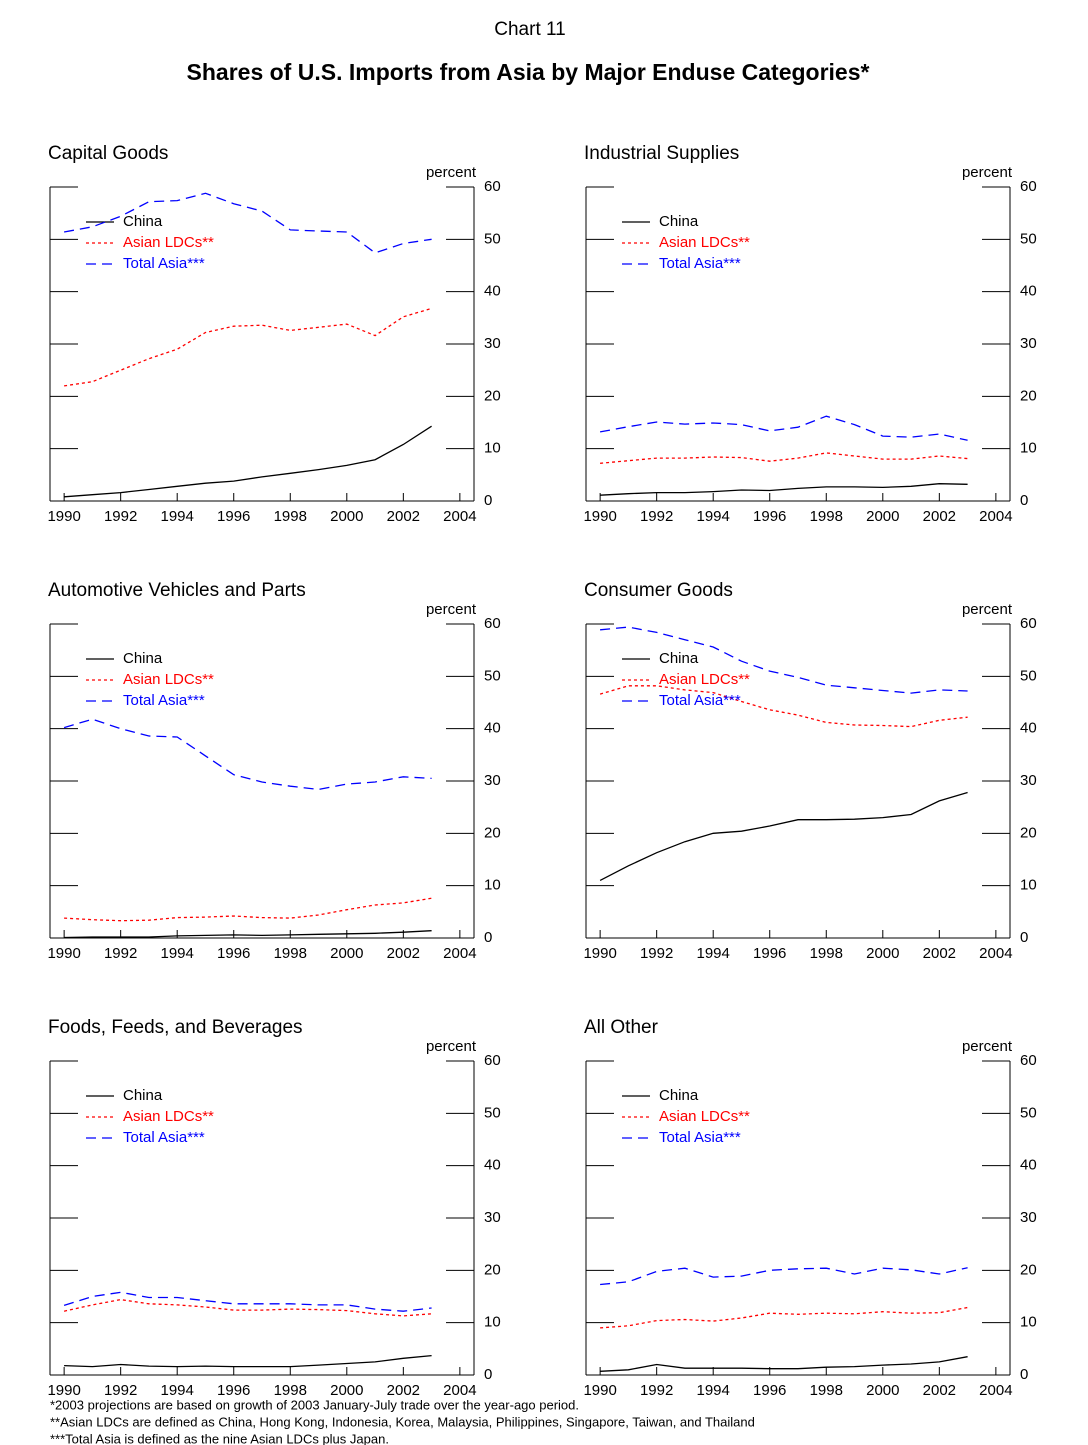 The image size is (1088, 1445). Describe the element at coordinates (177, 590) in the screenshot. I see `chart-title: Automotive Vehicles and Parts` at that location.